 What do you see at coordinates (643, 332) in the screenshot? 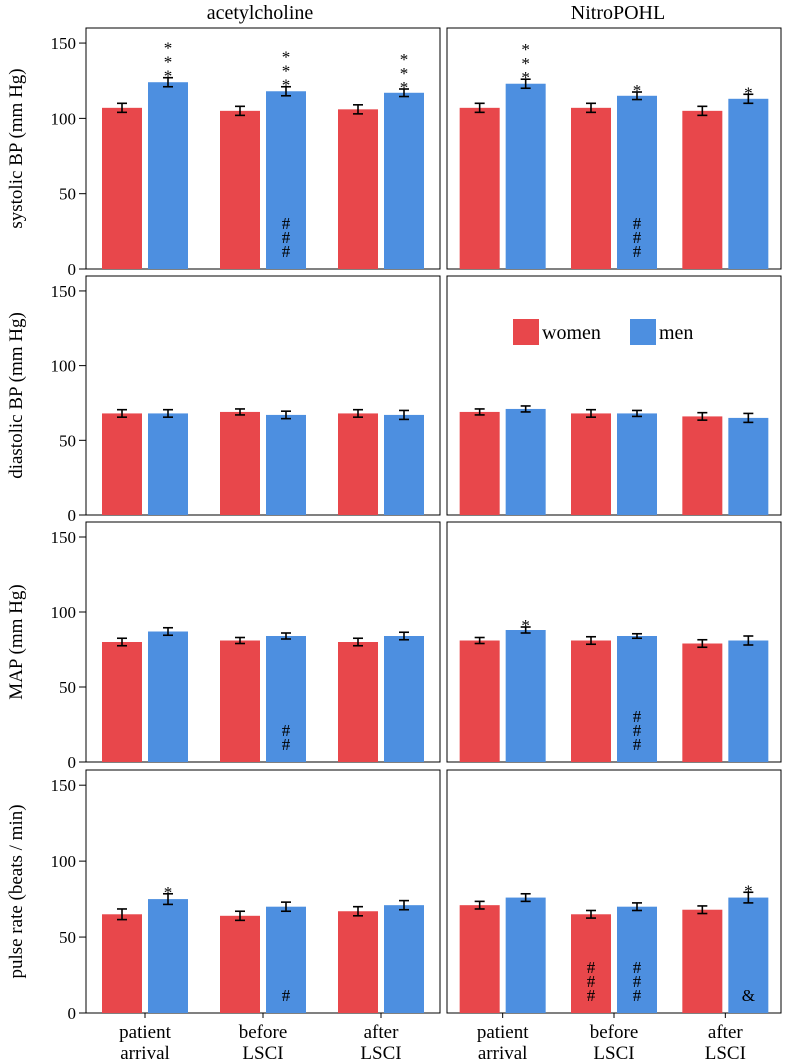
I see `legend-swatch-men` at bounding box center [643, 332].